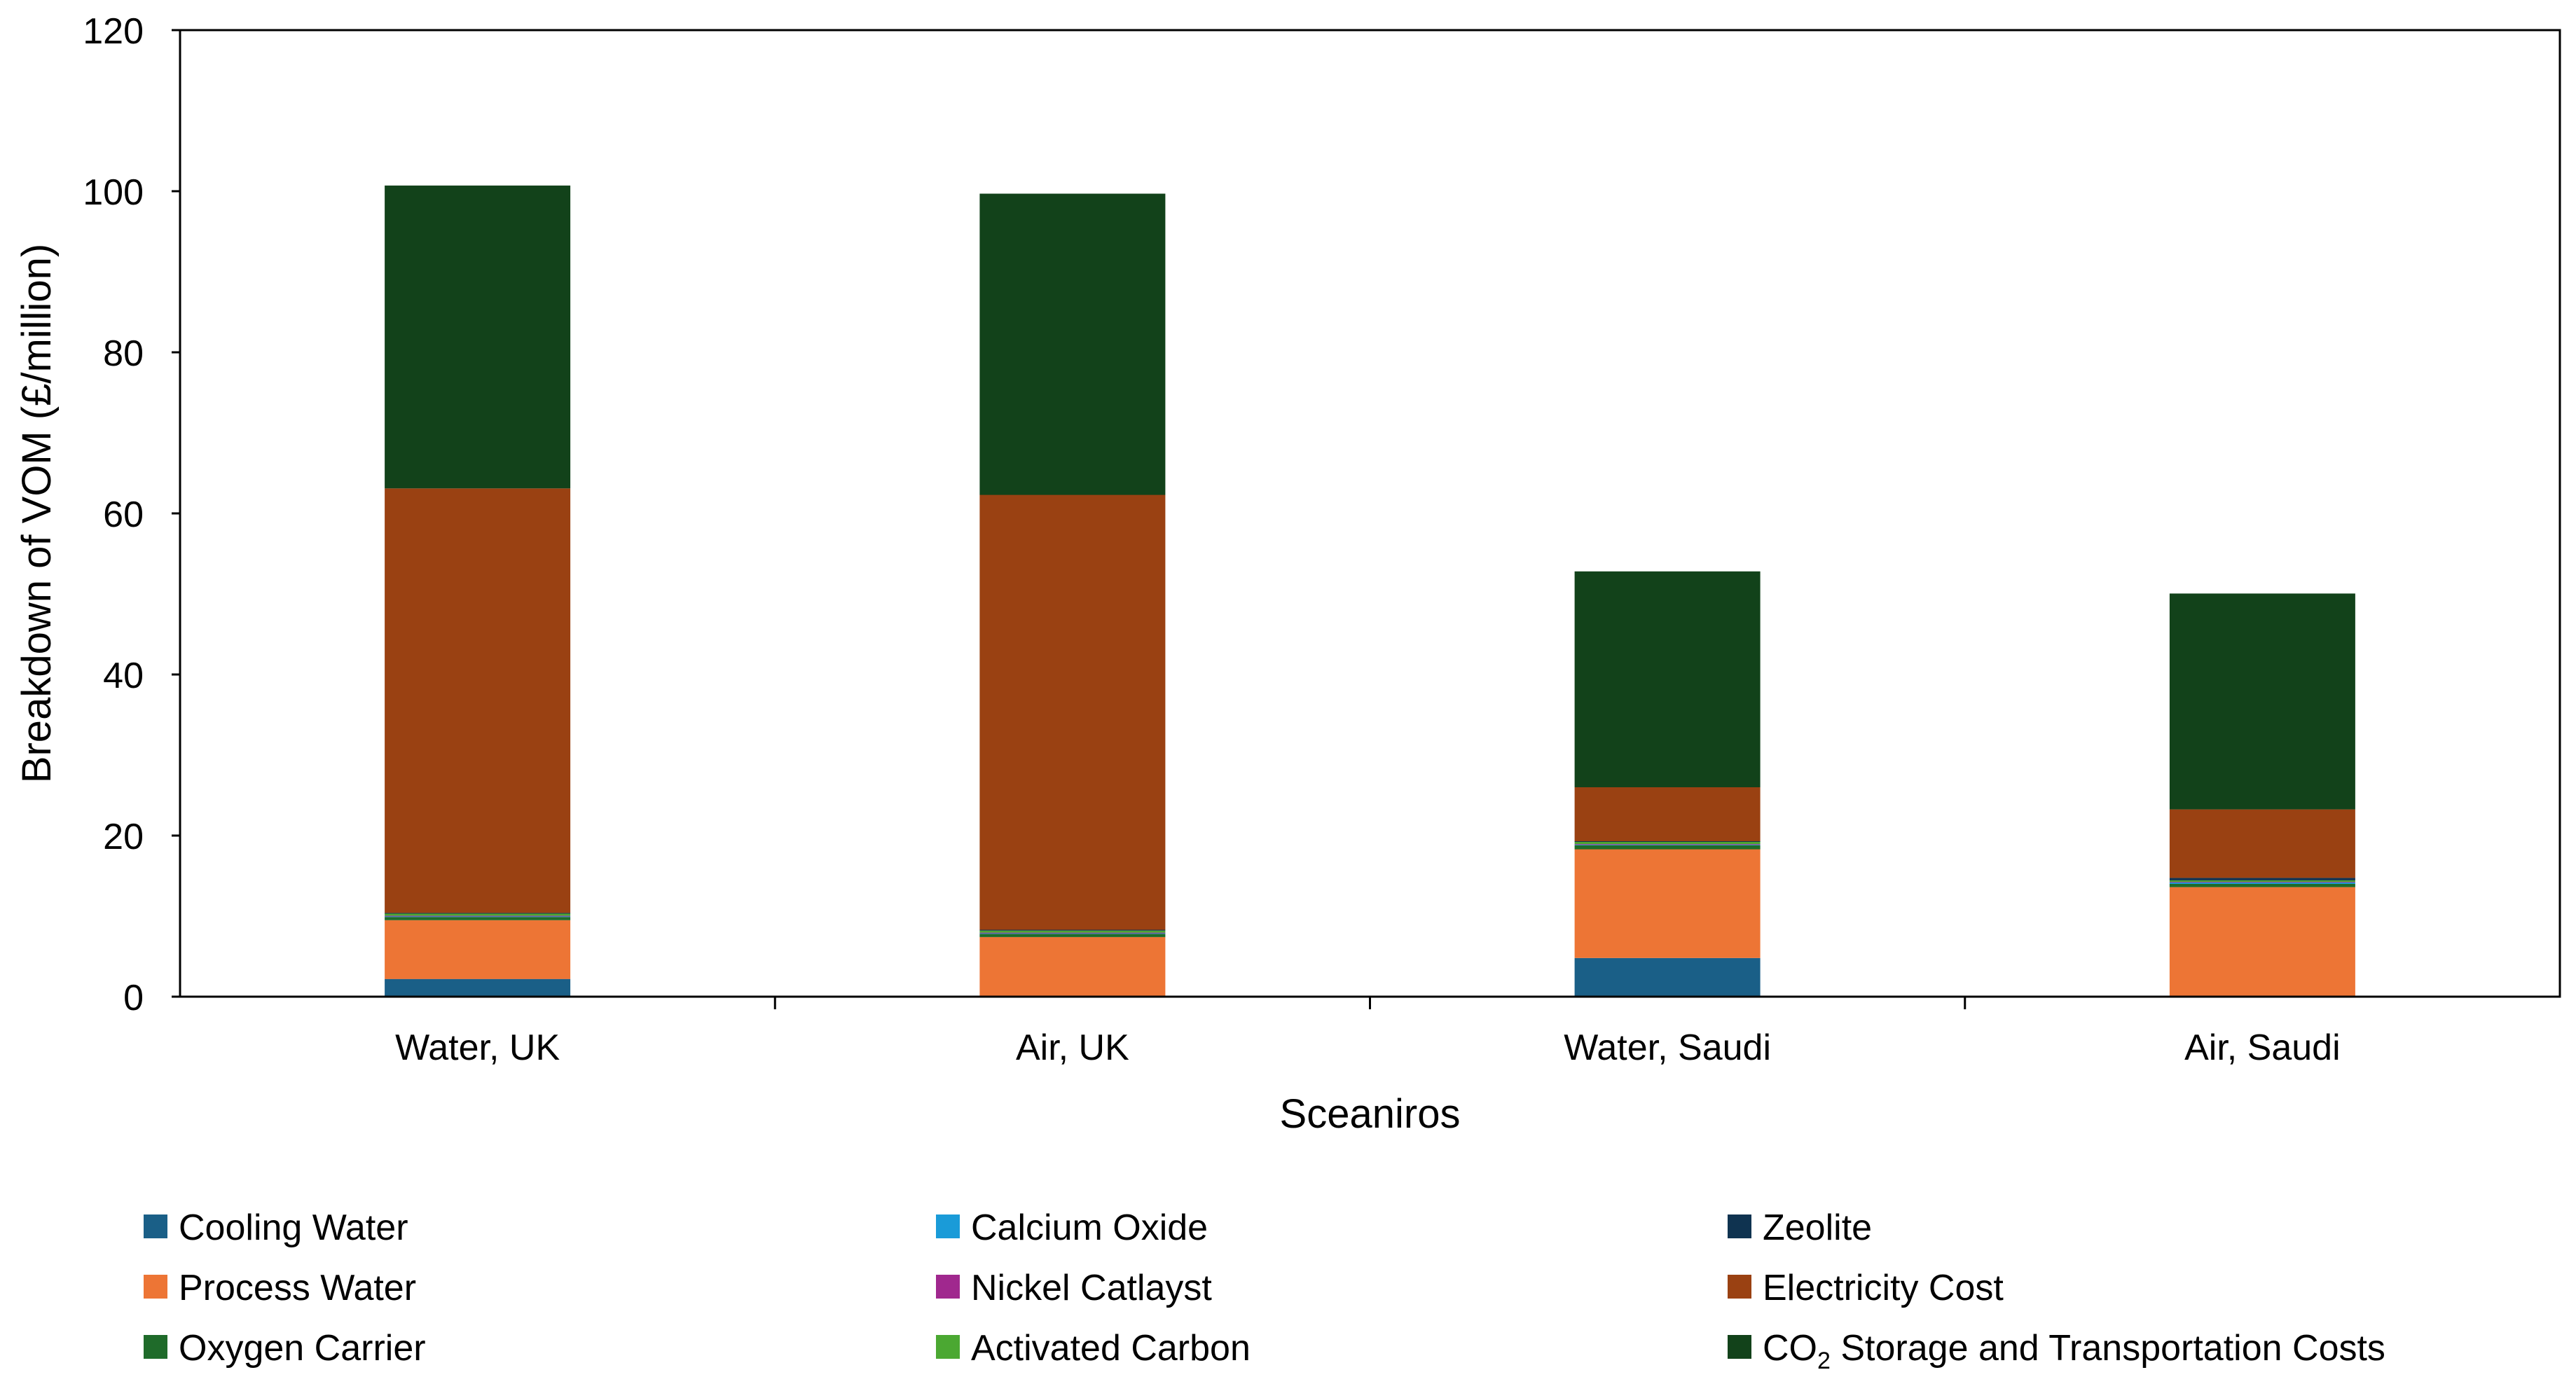  Describe the element at coordinates (123, 676) in the screenshot. I see `y-tick-label: 40` at that location.